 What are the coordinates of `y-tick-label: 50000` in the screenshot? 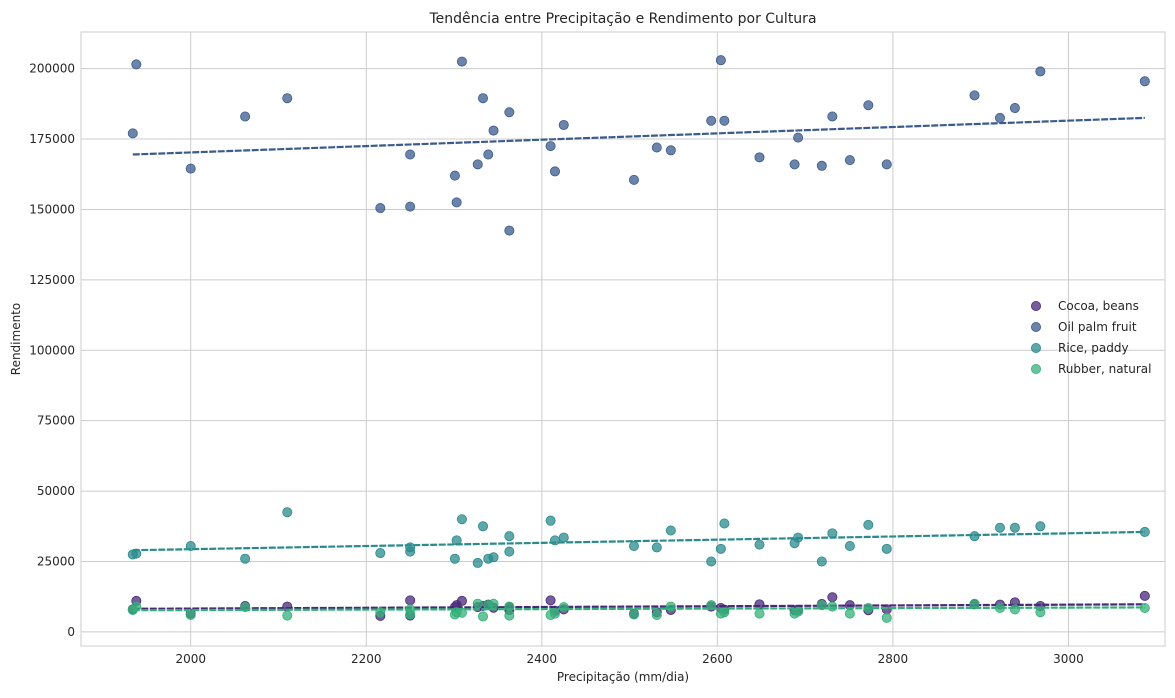 It's located at (56, 491).